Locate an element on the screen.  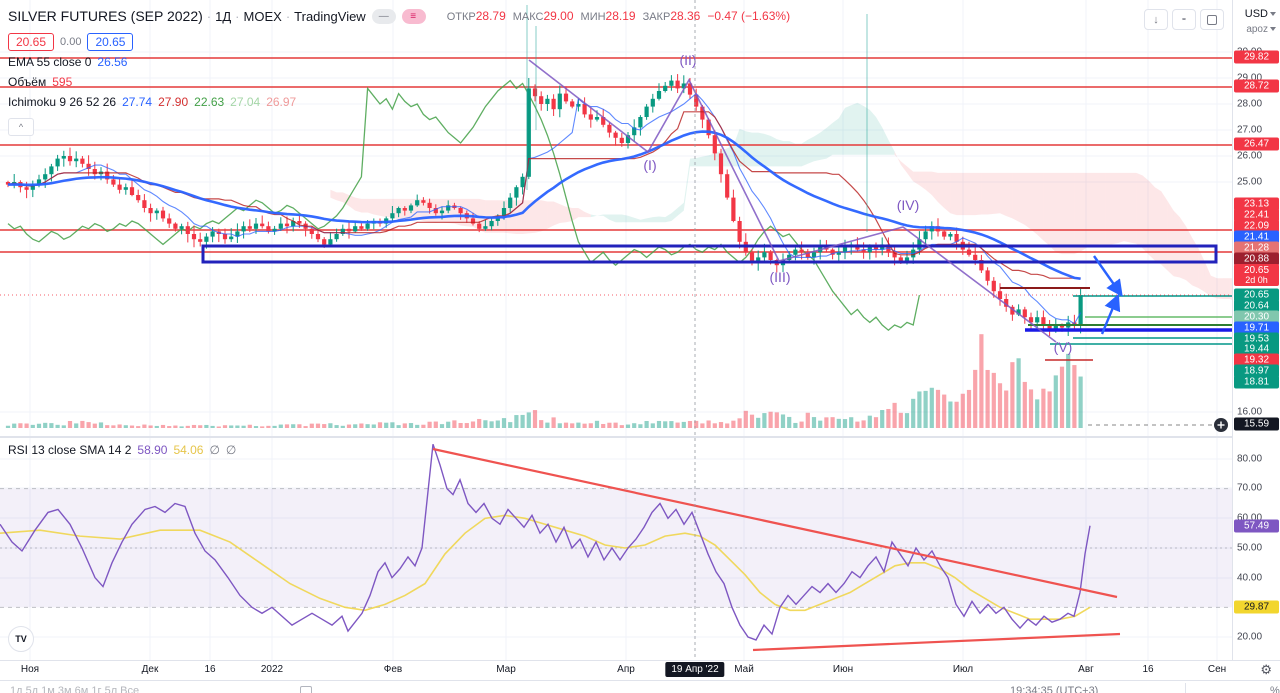
rsi-price-label: 29.87 is located at coordinates (1256, 607).